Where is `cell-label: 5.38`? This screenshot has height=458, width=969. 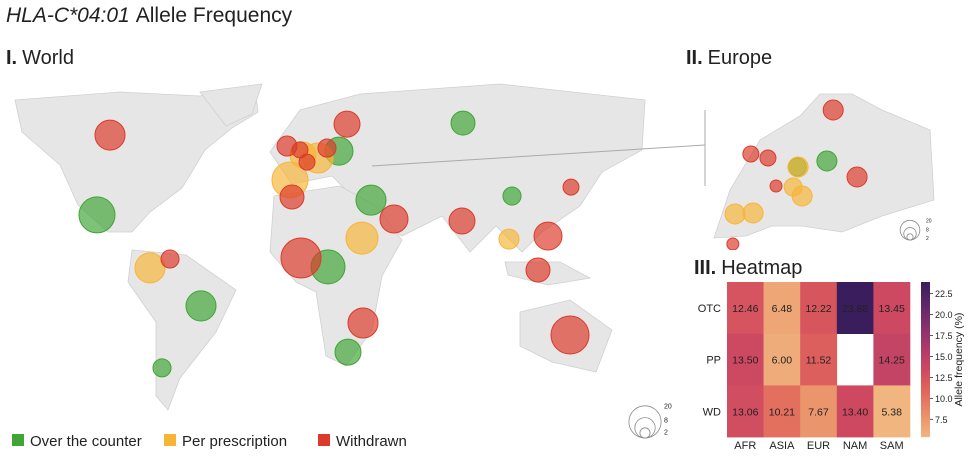
cell-label: 5.38 is located at coordinates (891, 412).